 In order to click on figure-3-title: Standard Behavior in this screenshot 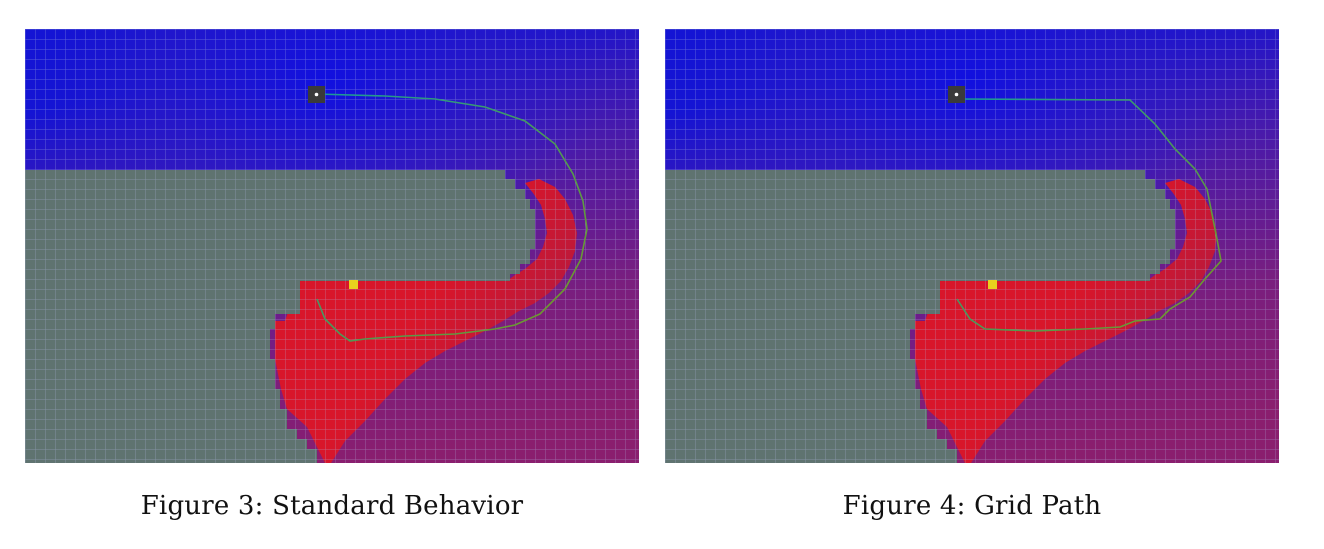, I will do `click(398, 506)`.